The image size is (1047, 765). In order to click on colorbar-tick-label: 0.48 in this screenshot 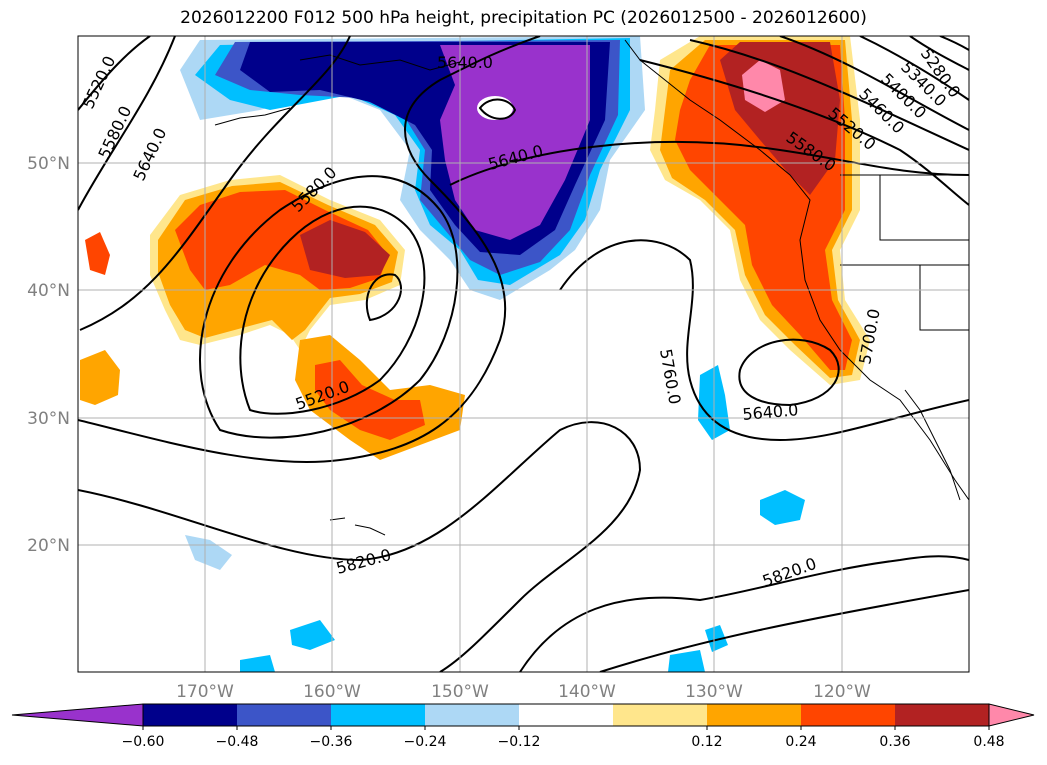, I will do `click(988, 742)`.